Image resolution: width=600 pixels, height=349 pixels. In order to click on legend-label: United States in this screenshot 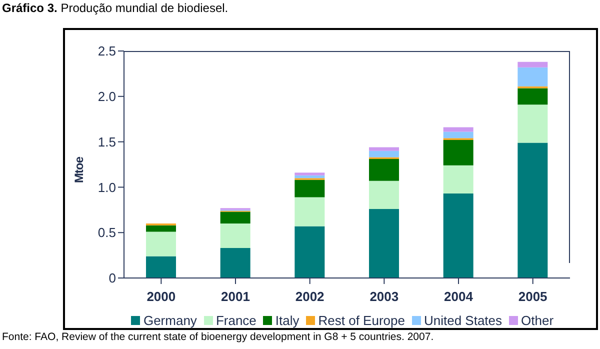, I will do `click(463, 320)`.